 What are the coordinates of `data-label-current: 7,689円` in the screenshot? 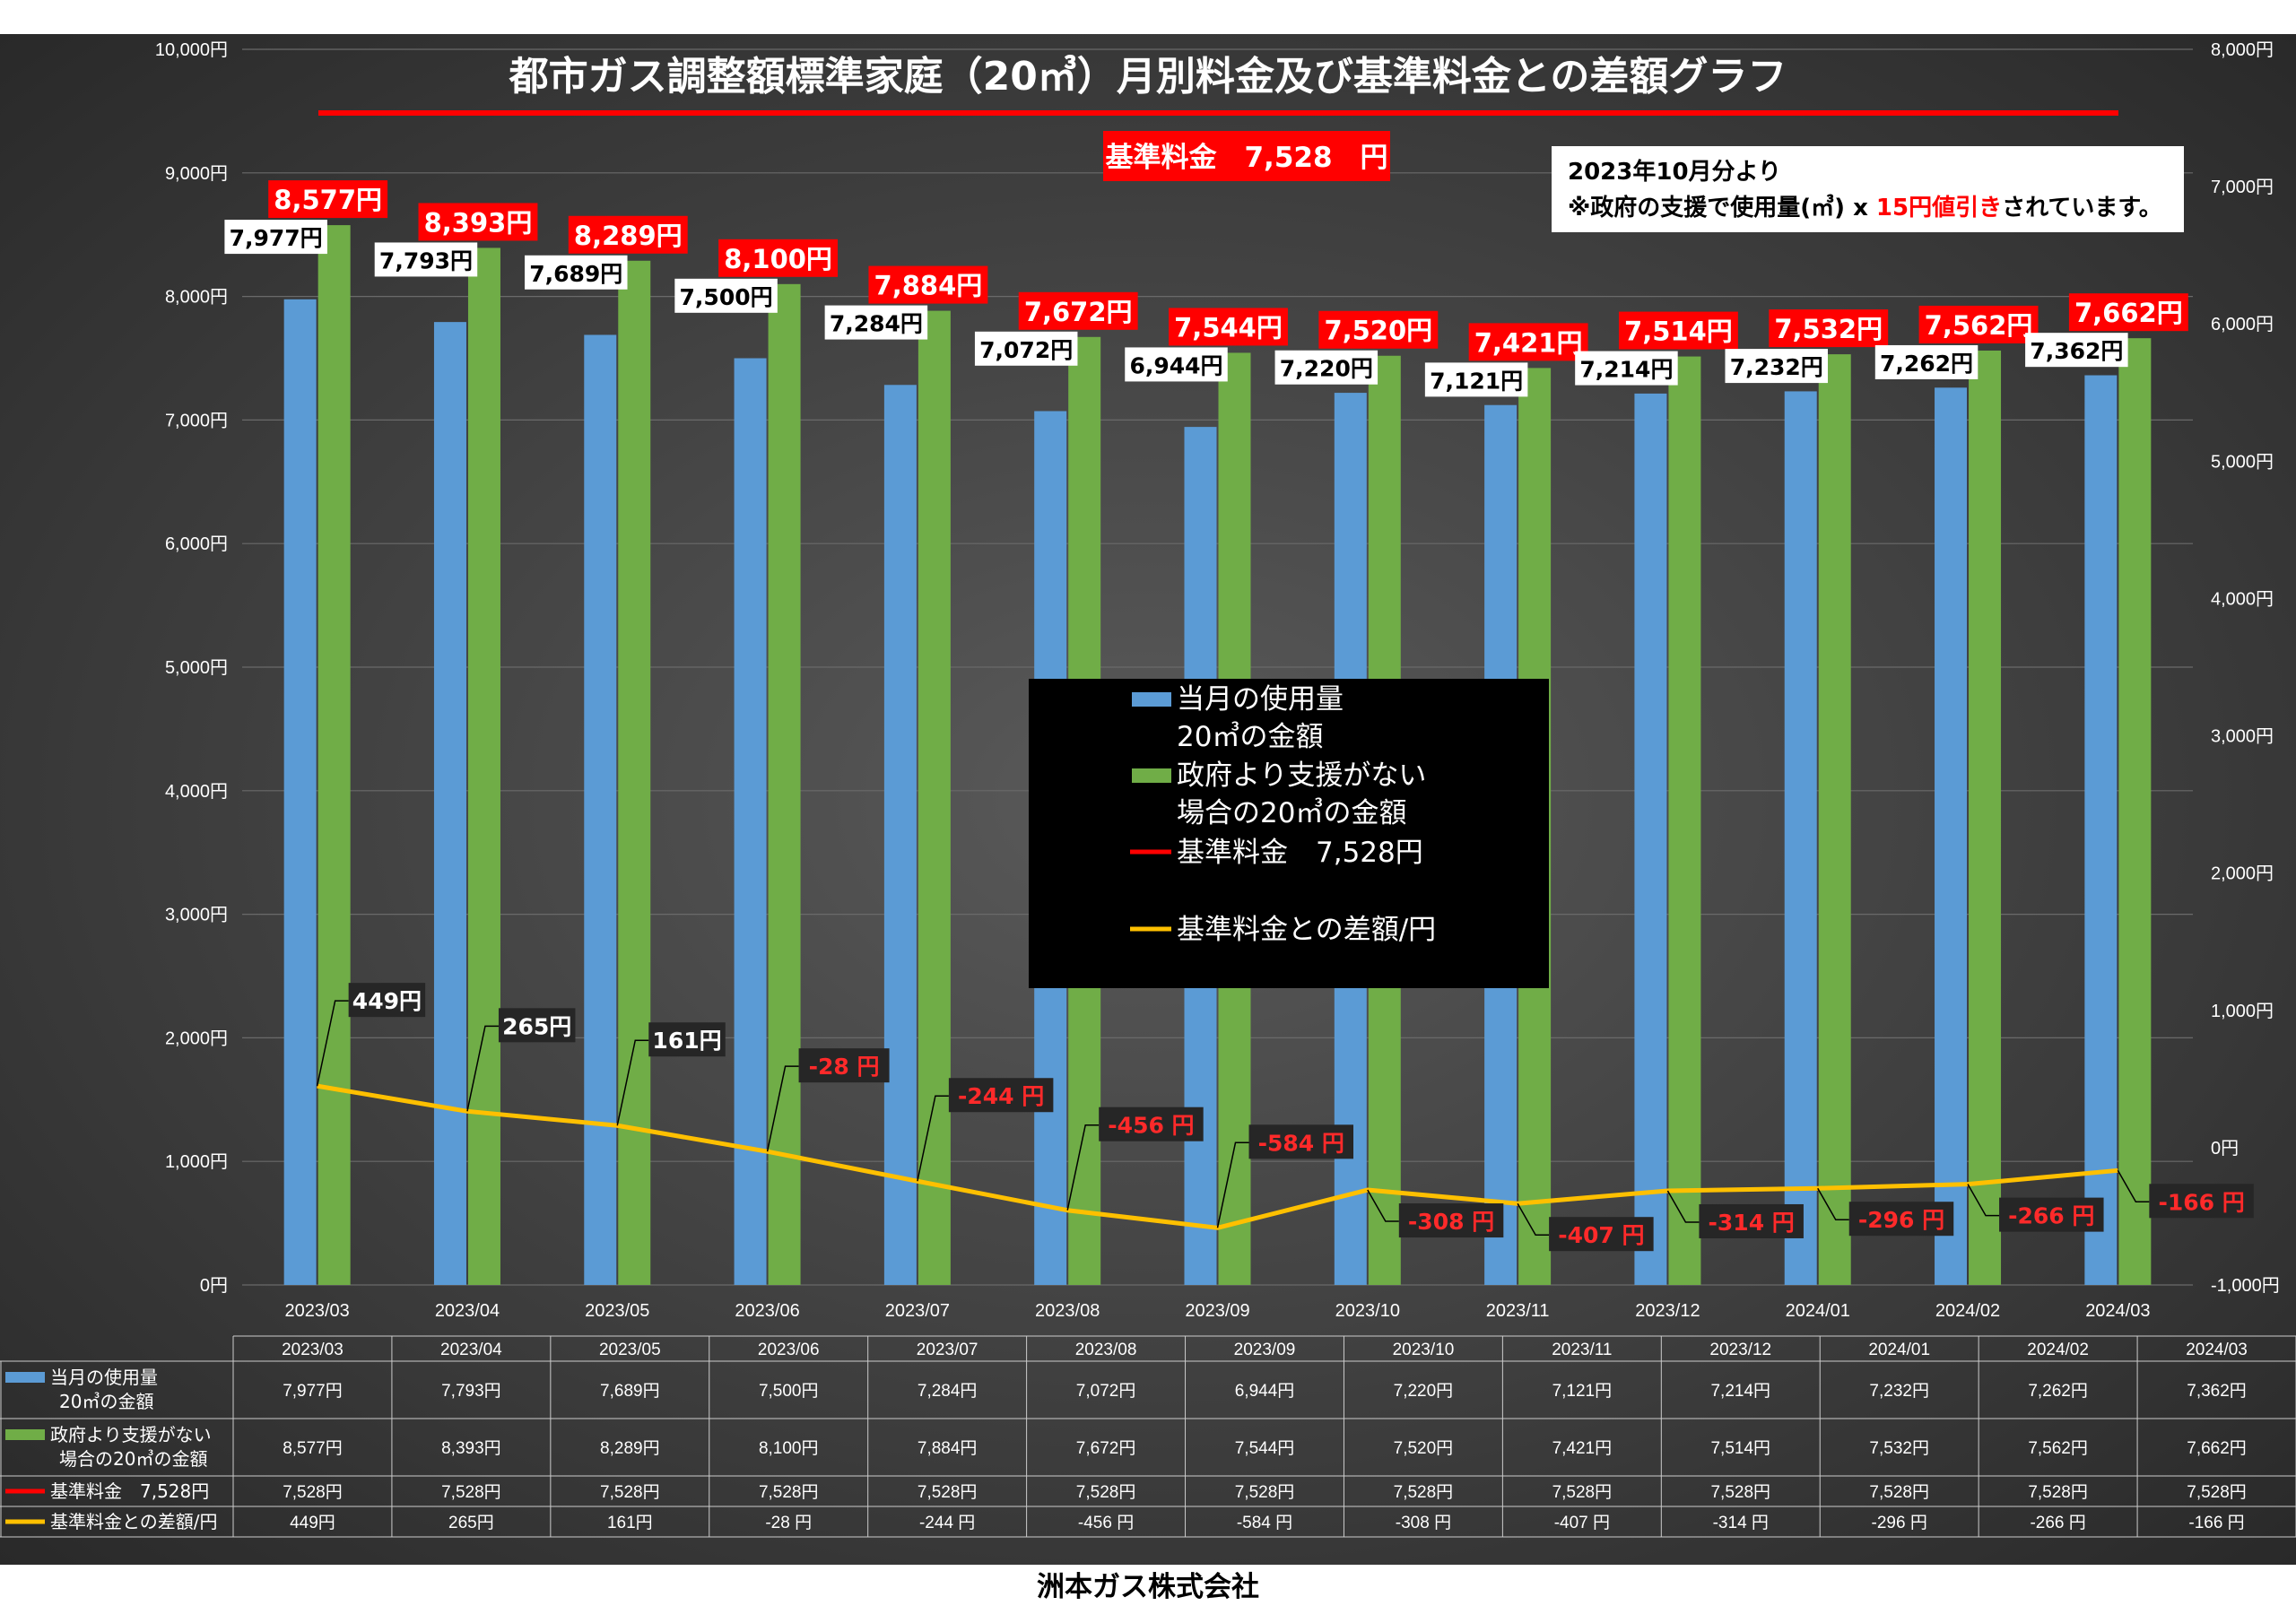 It's located at (575, 274).